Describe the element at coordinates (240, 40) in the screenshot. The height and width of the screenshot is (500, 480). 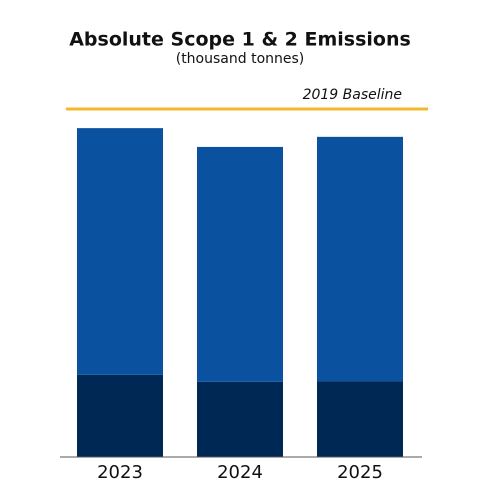
I see `chart-title: Absolute Scope 1 & 2 Emissions` at that location.